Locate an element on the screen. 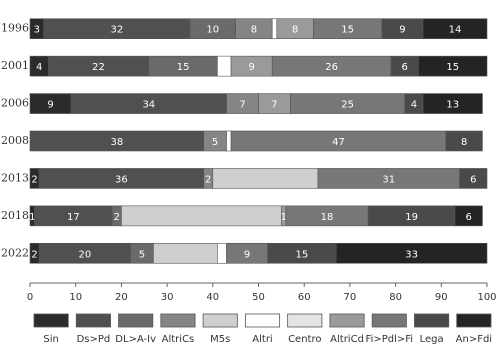 This screenshot has height=348, width=500. legend-label: M5s is located at coordinates (220, 339).